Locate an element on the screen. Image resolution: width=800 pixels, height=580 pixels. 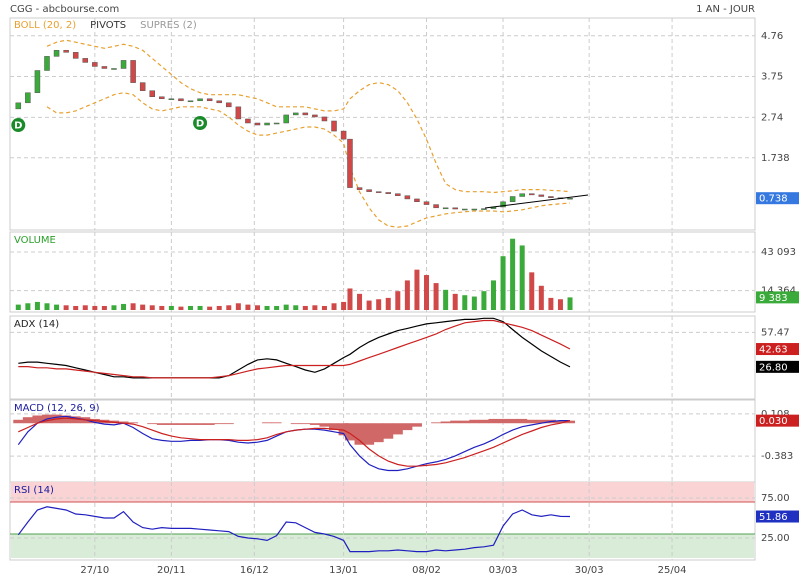
x-tick-label: 25/04 is located at coordinates (672, 570).